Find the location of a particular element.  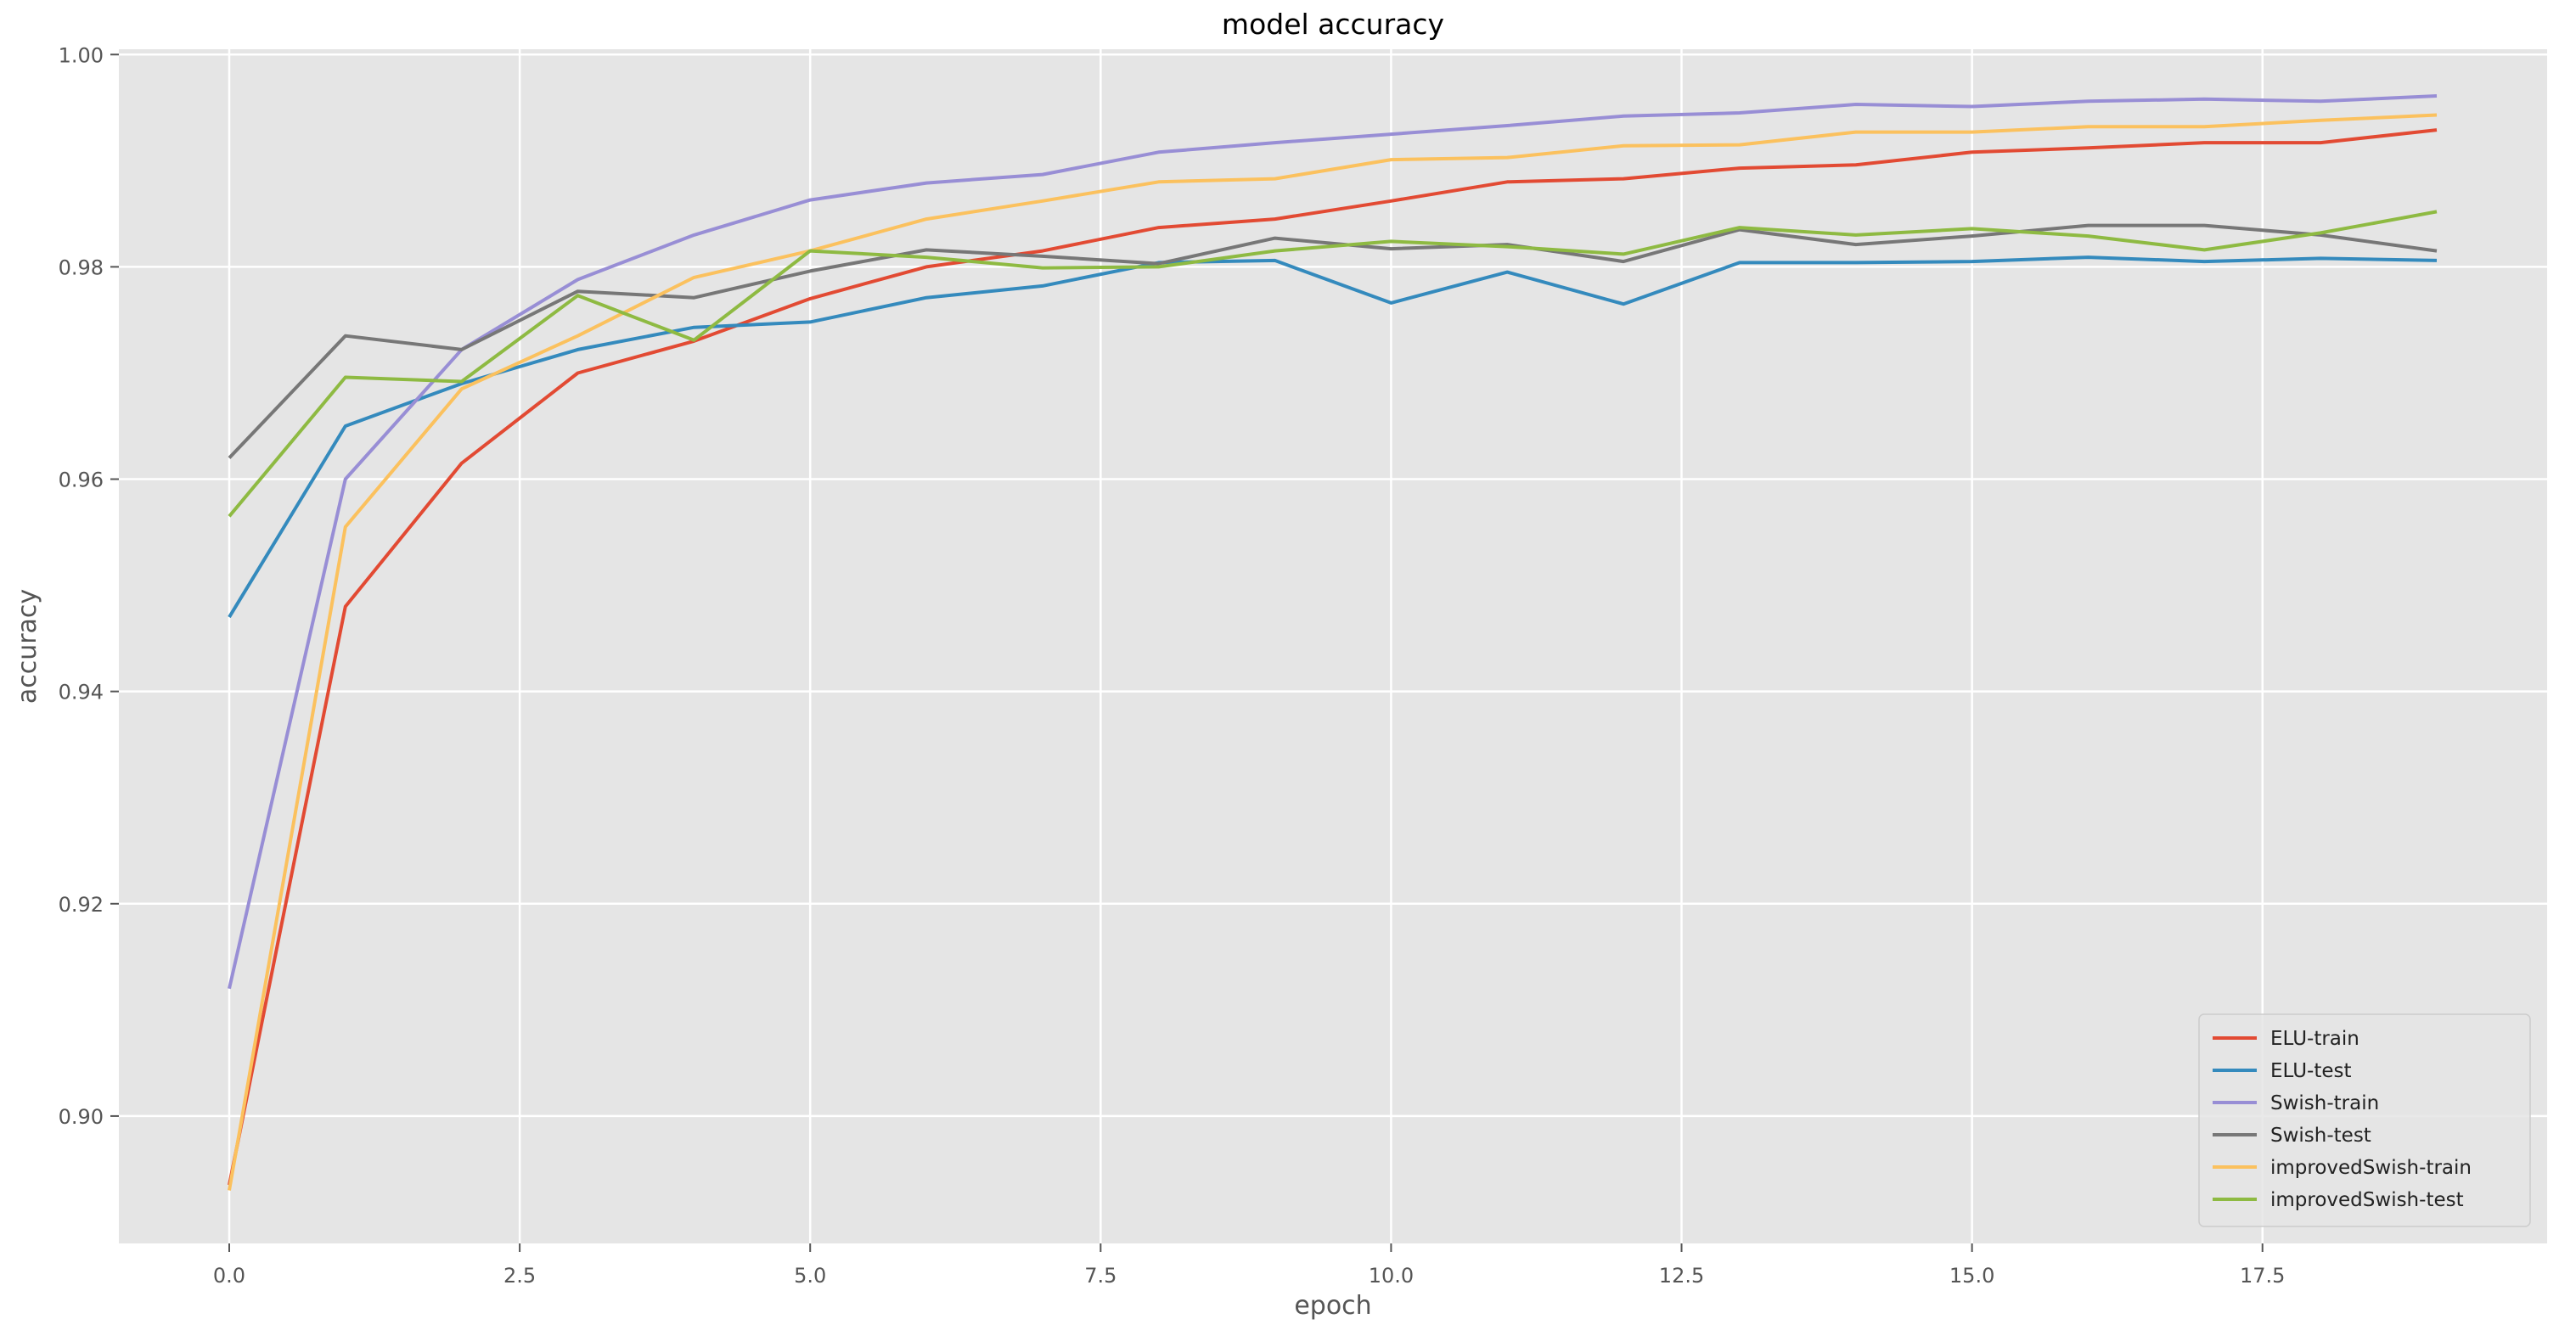

y-tick-label: 1.00 is located at coordinates (81, 55).